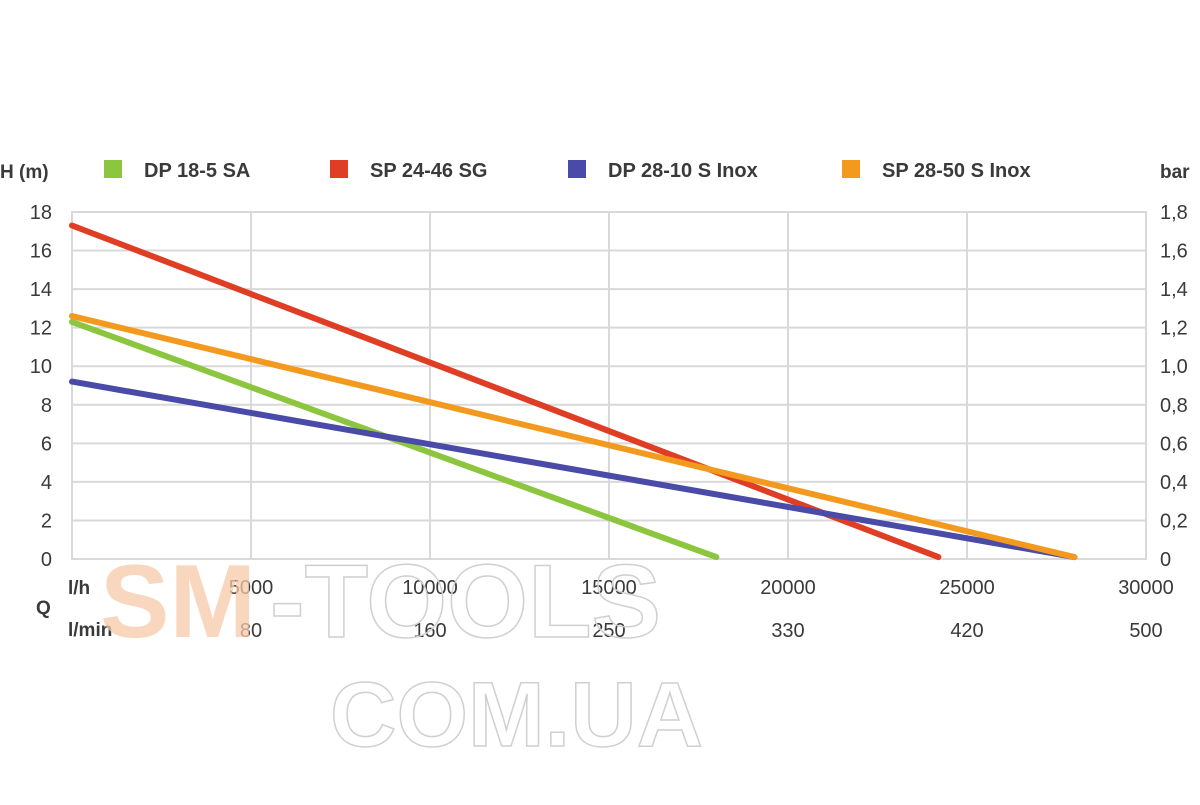  I want to click on x-tick-label-min: 250, so click(608, 631).